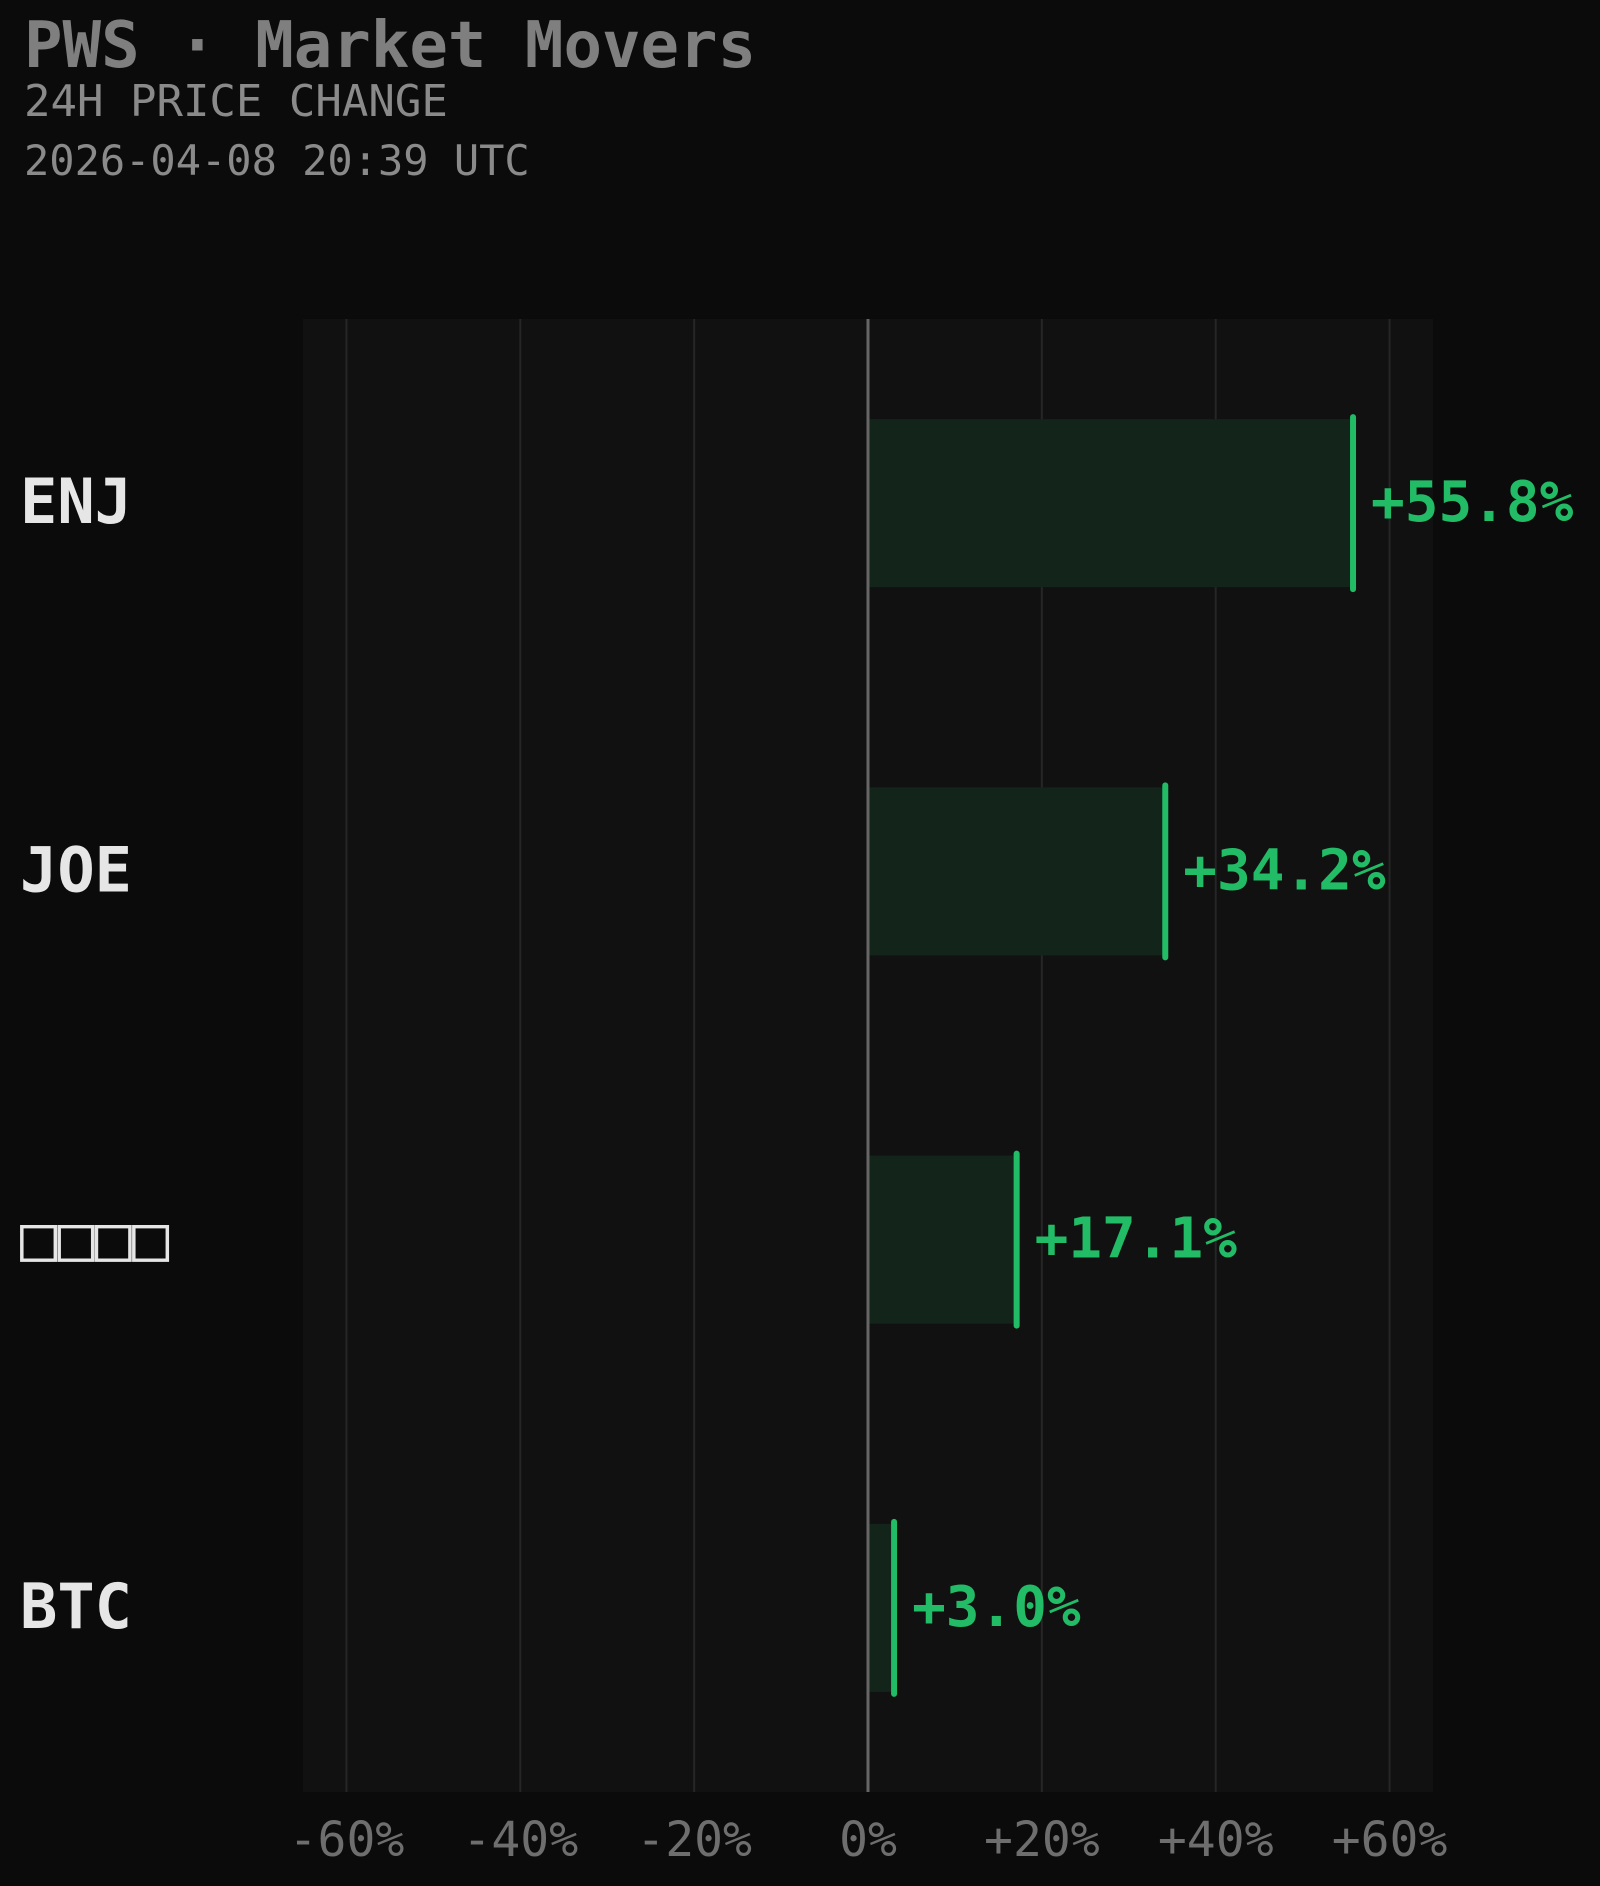  What do you see at coordinates (1136, 1239) in the screenshot?
I see `data-label: +17.1%` at bounding box center [1136, 1239].